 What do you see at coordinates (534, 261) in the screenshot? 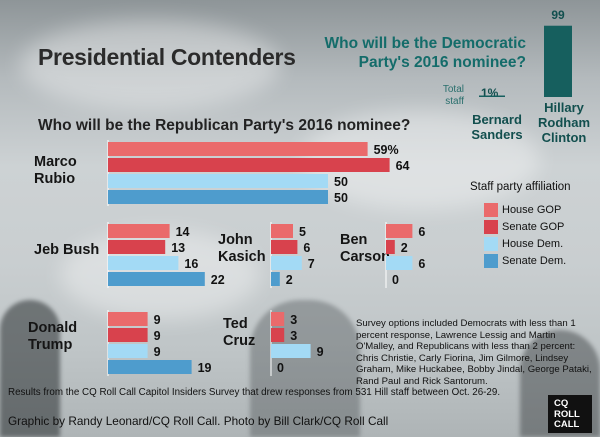
I see `legend-item-senate-dem: Senate Dem.` at bounding box center [534, 261].